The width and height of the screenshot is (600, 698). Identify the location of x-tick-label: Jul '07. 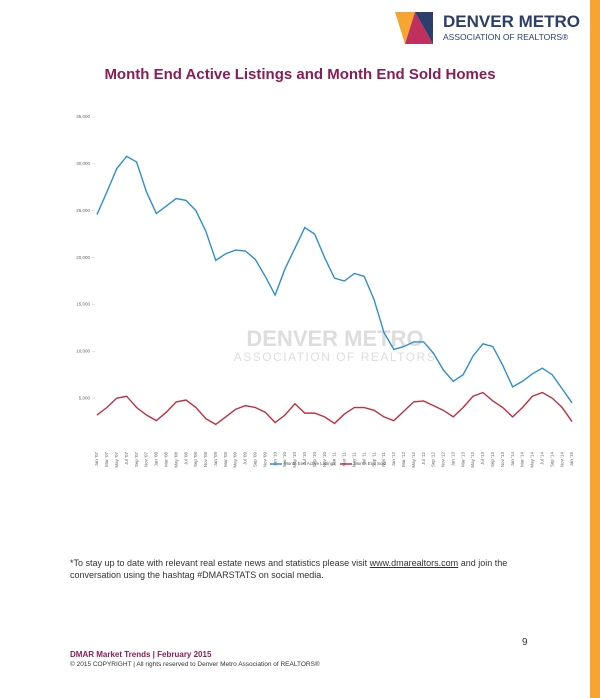
(126, 458).